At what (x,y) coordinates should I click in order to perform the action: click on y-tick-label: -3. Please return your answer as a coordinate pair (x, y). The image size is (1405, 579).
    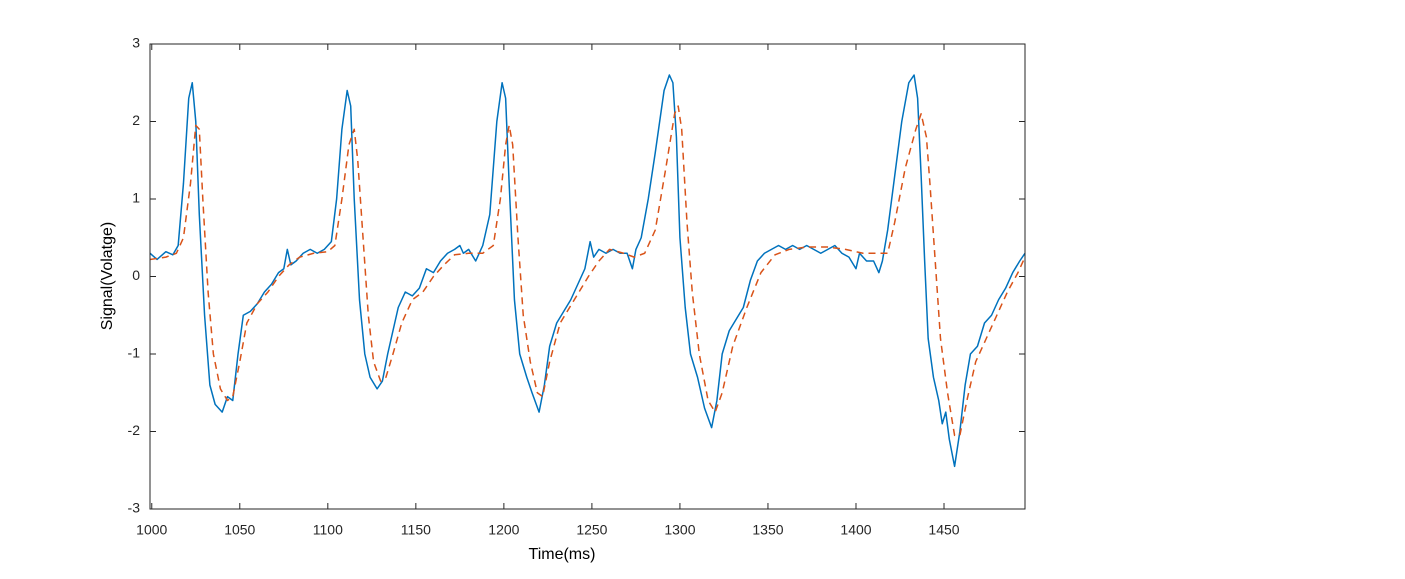
    Looking at the image, I should click on (134, 508).